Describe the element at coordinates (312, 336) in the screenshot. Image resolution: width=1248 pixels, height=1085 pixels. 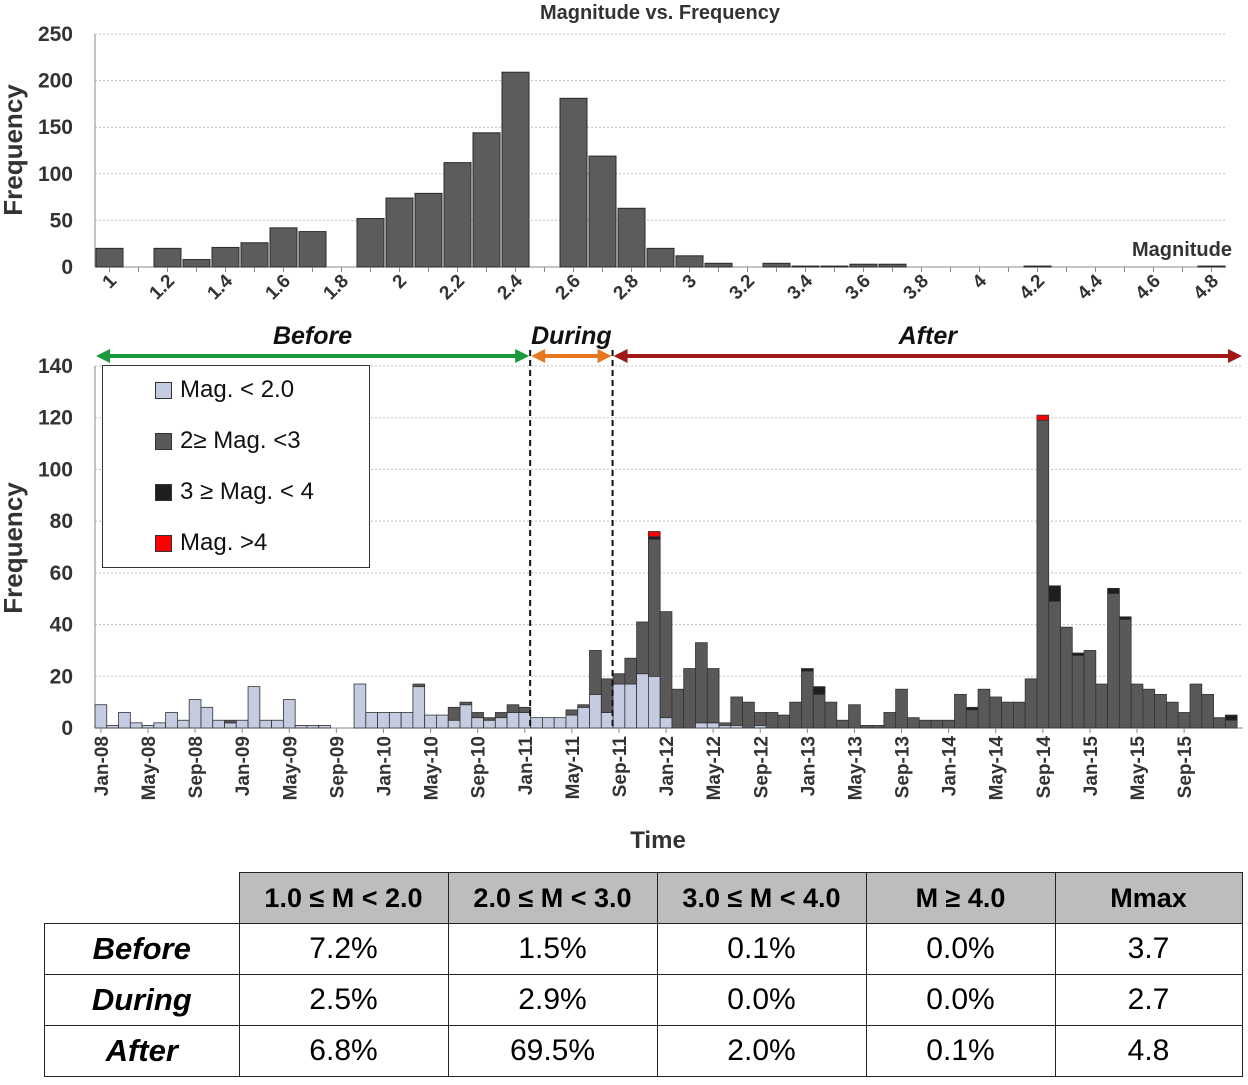
I see `period-label: Before` at that location.